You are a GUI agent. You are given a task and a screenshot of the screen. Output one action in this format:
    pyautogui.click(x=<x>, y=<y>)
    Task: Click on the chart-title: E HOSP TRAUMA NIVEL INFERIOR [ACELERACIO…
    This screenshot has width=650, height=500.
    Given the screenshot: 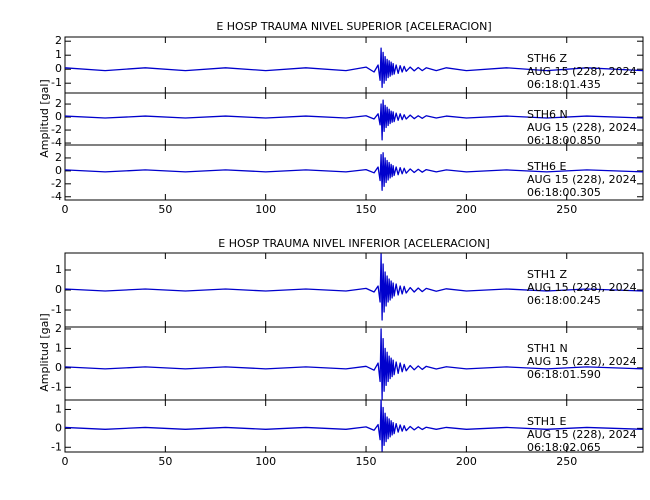 What is the action you would take?
    pyautogui.click(x=353, y=243)
    